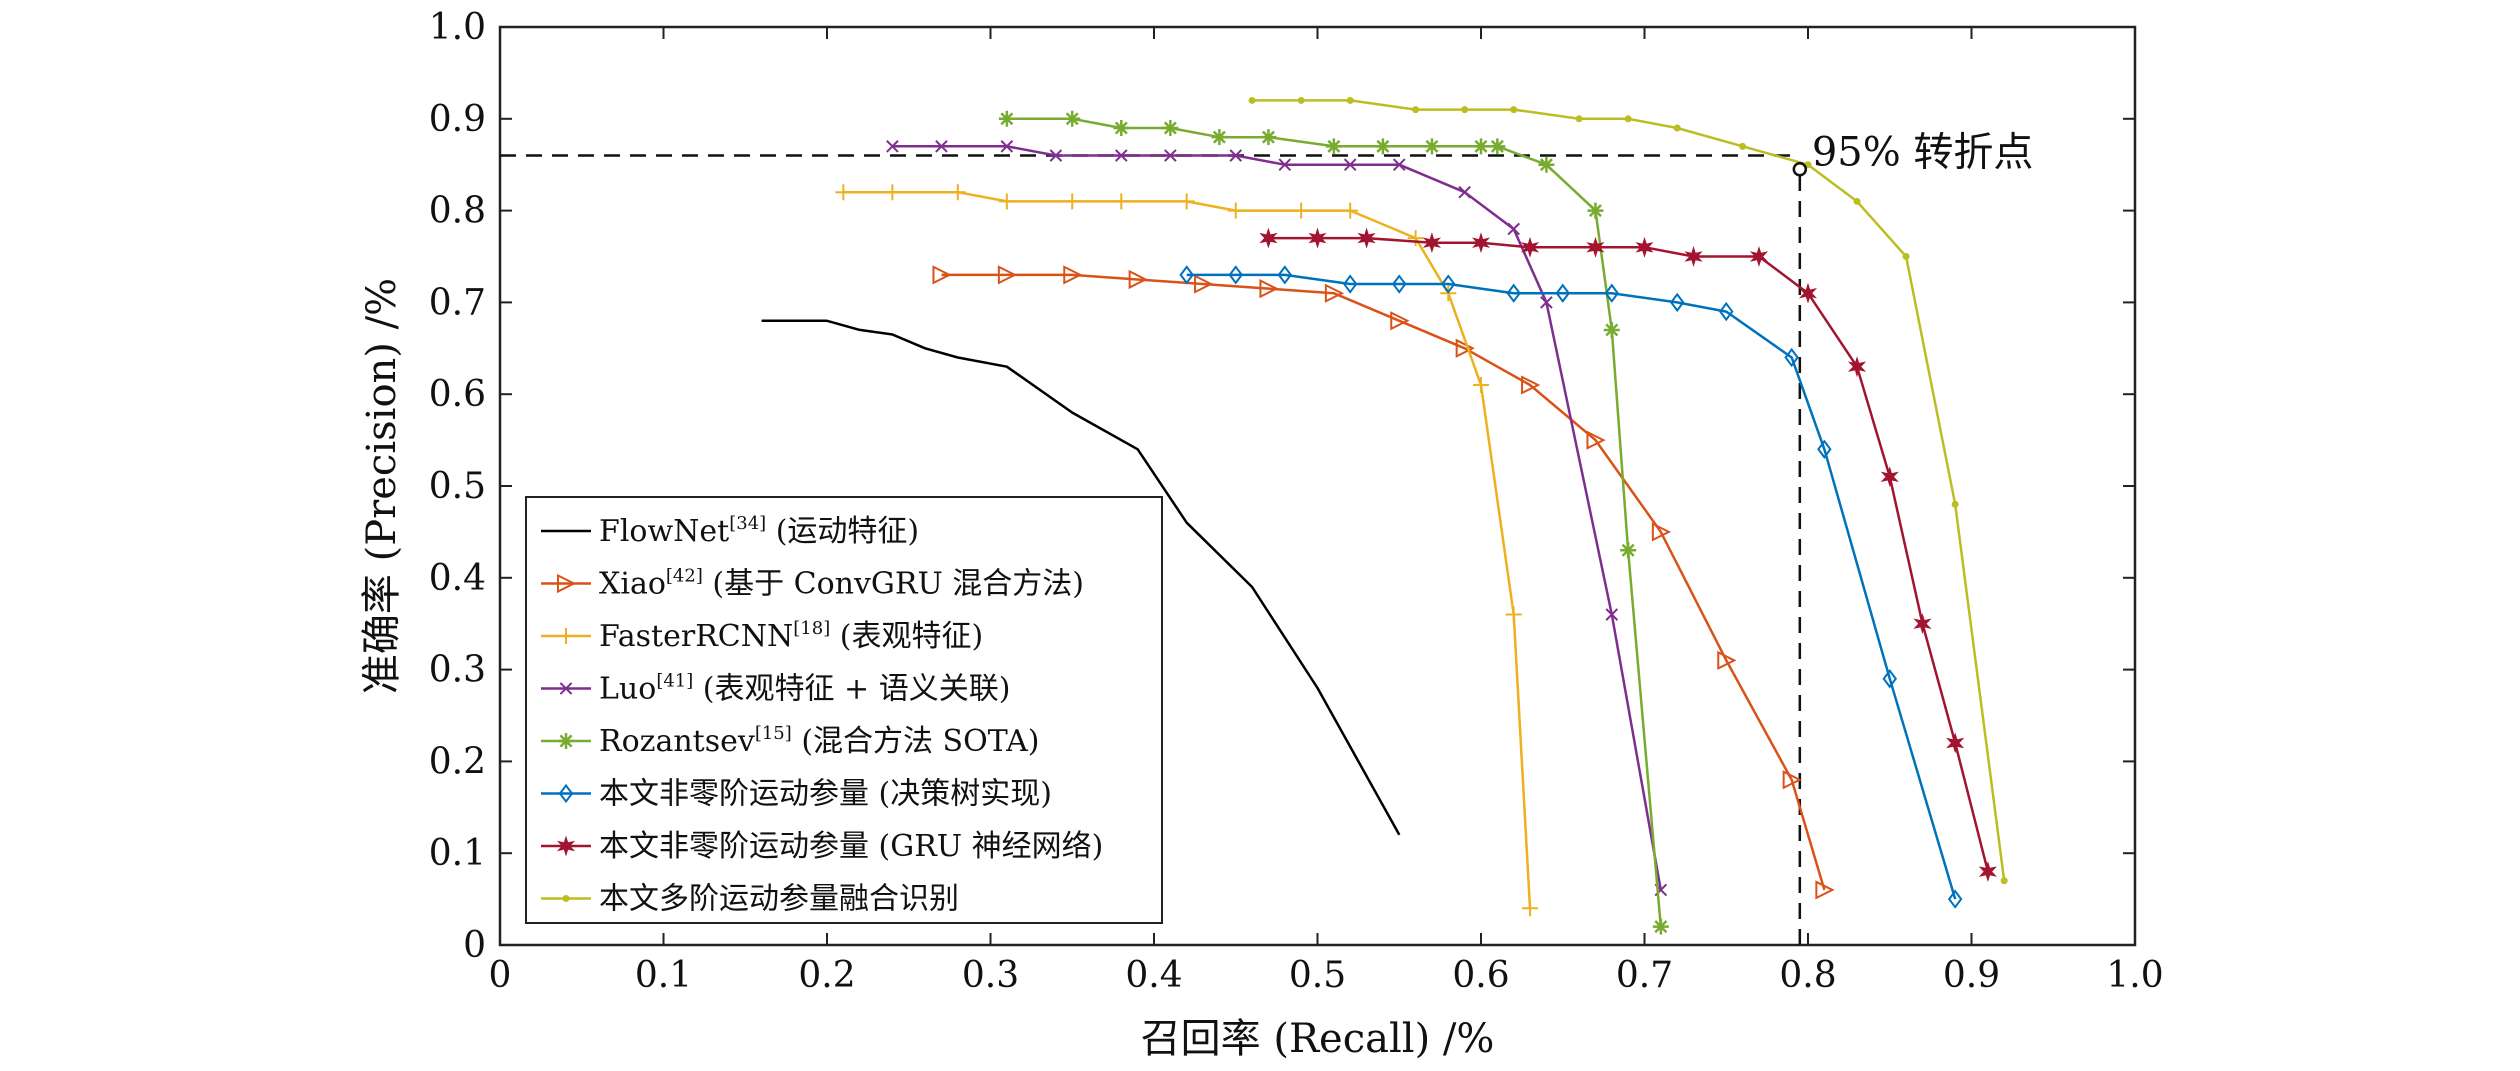 This screenshot has width=2520, height=1071. I want to click on legend-label: Rozantsev[15] (混合方法 SOTA), so click(819, 741).